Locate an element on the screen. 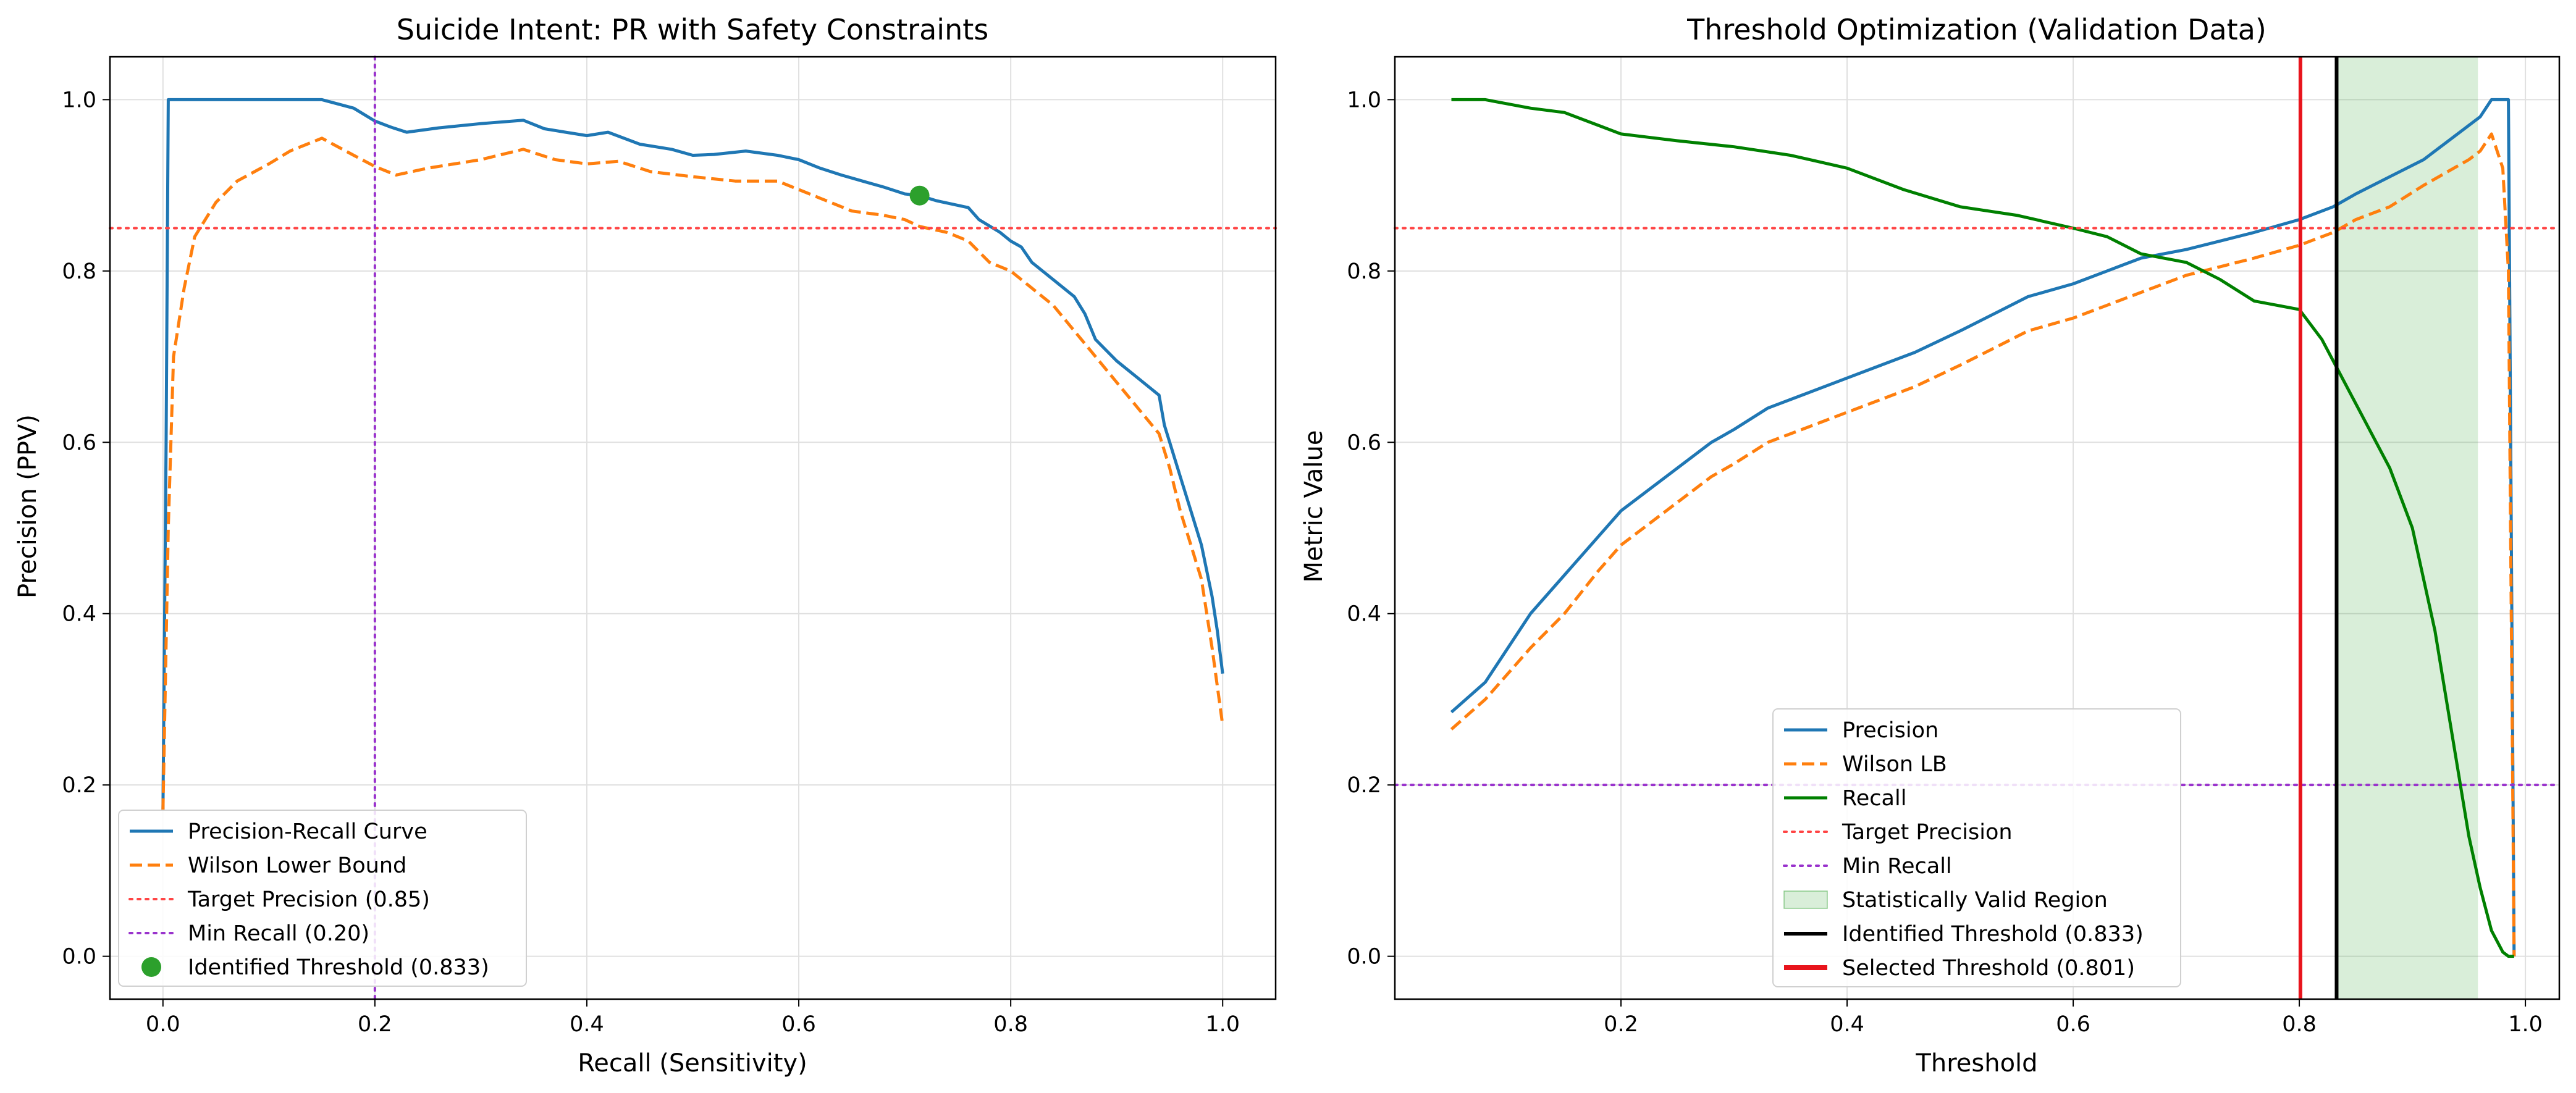 This screenshot has height=1093, width=2576. legend-label: Precision-Recall Curve is located at coordinates (307, 831).